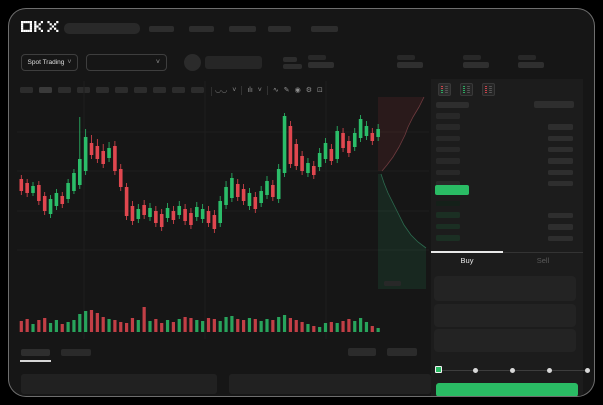 This screenshot has width=603, height=405. I want to click on last-price-highlight, so click(452, 190).